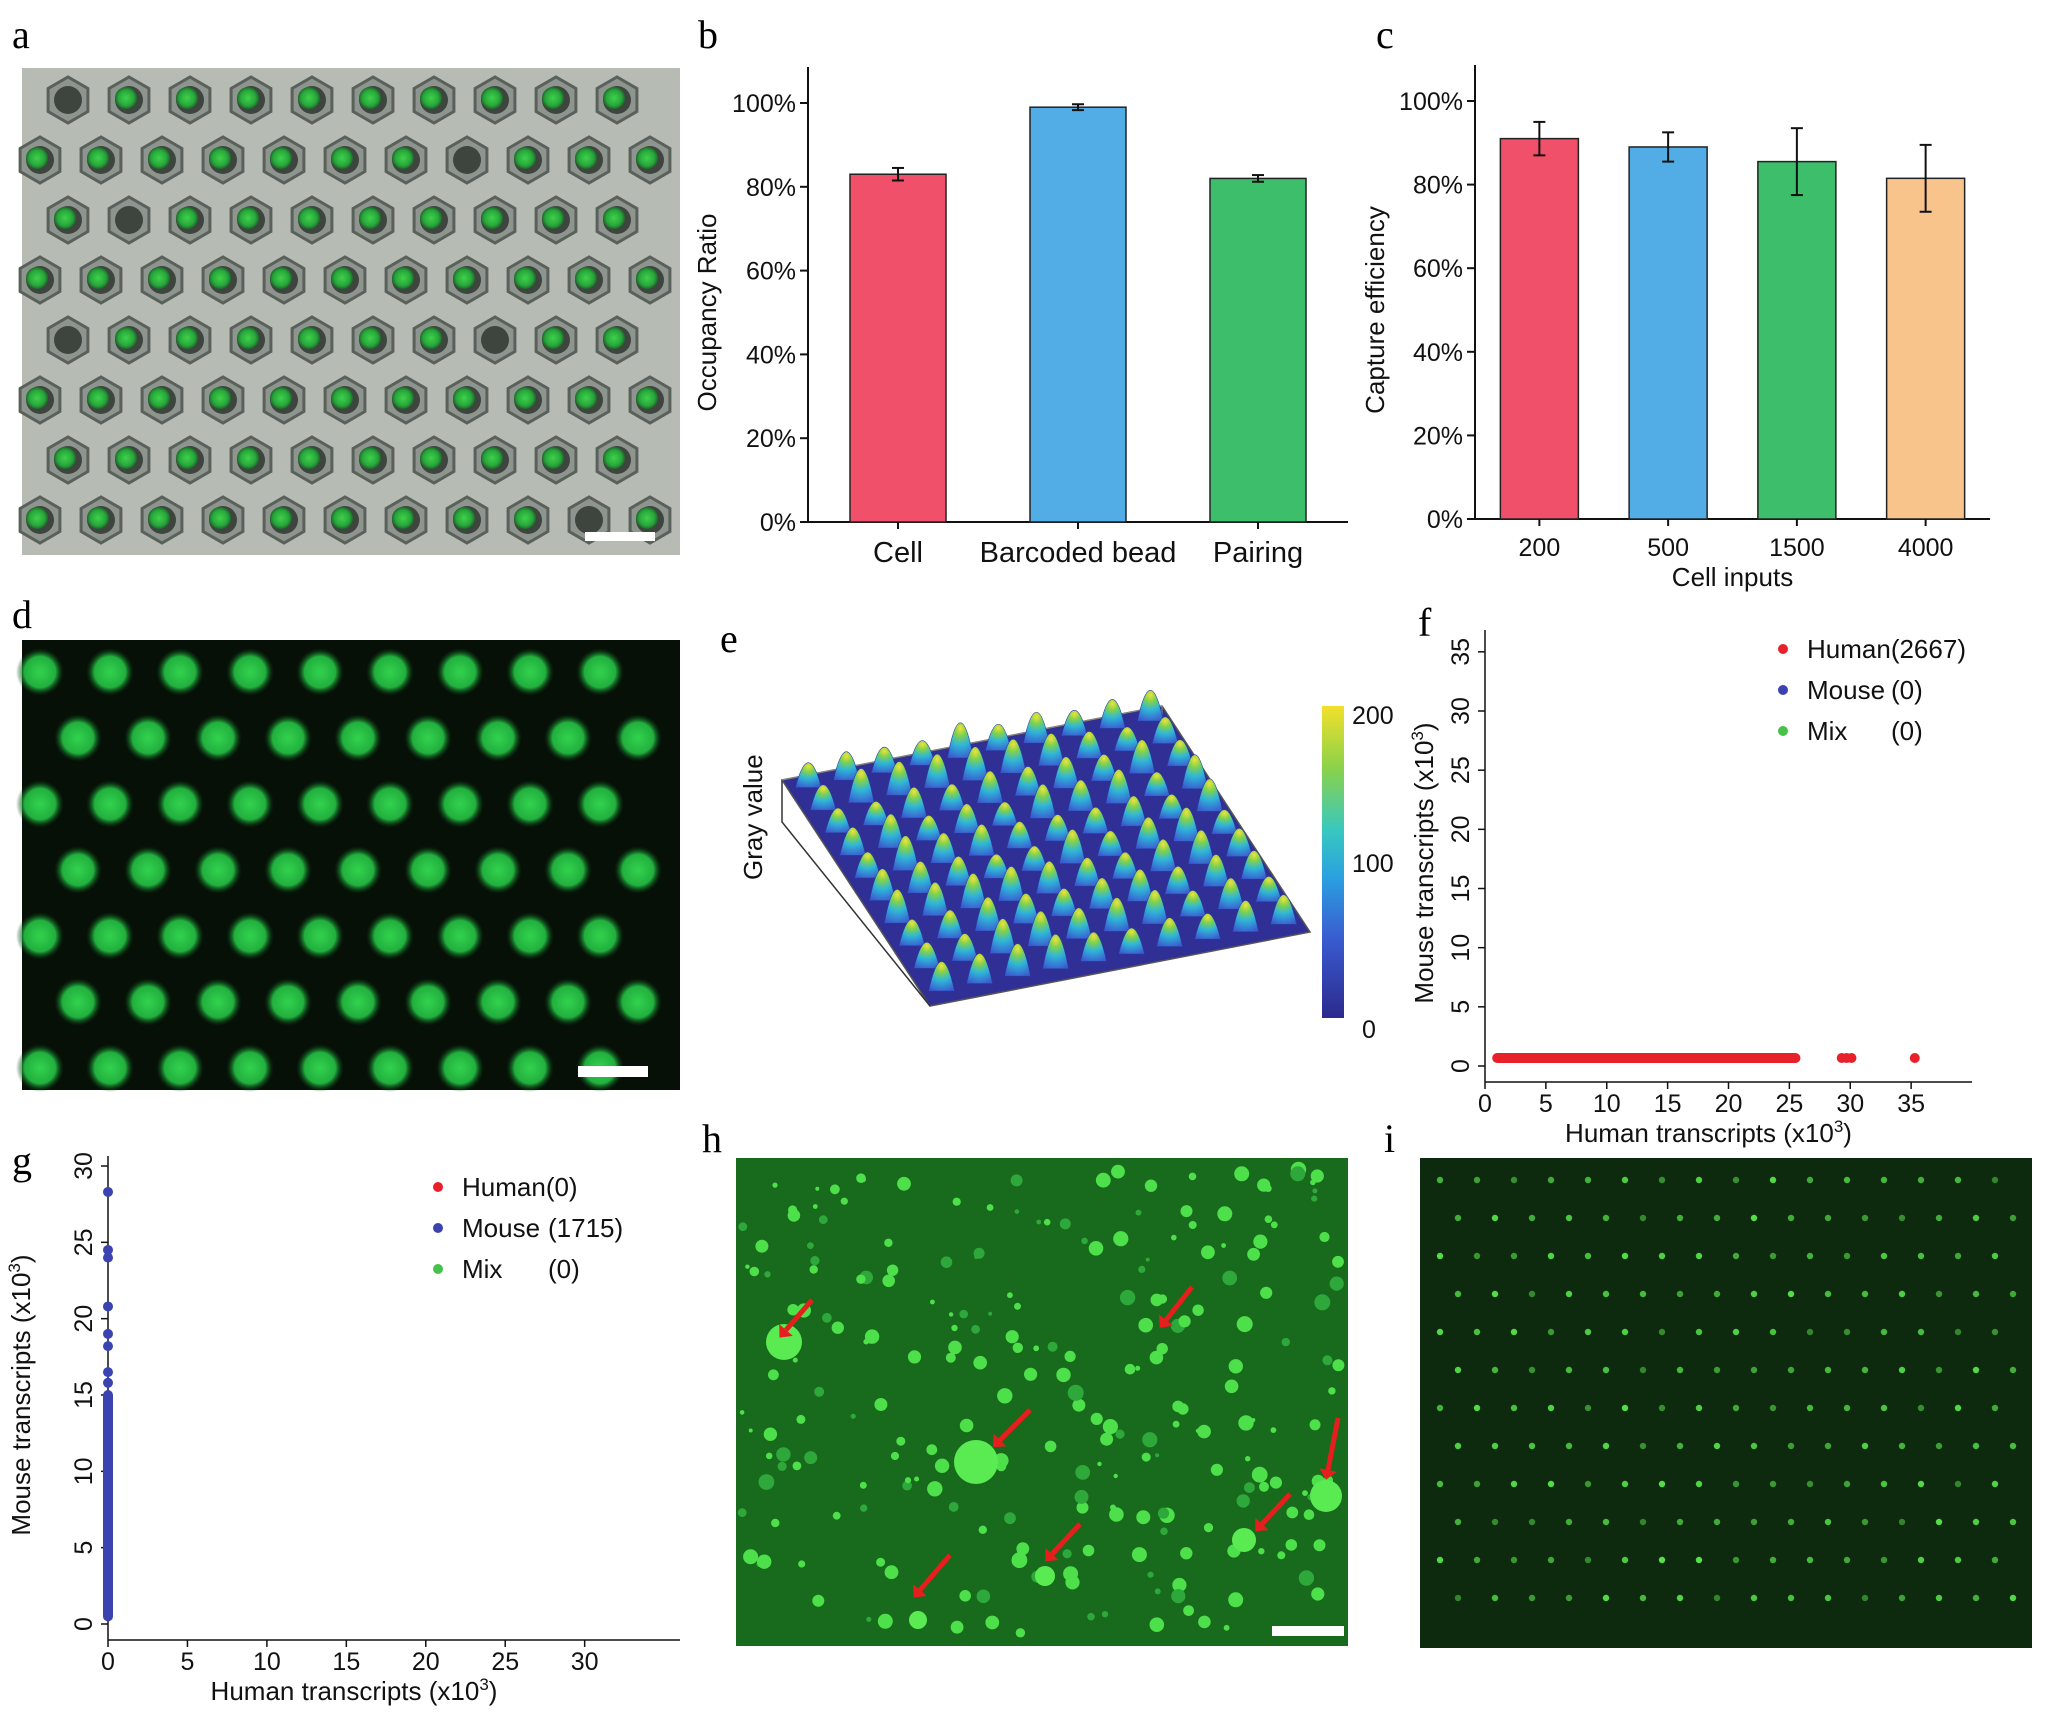 This screenshot has height=1722, width=2050. Describe the element at coordinates (935, 1572) in the screenshot. I see `red-arrow` at that location.